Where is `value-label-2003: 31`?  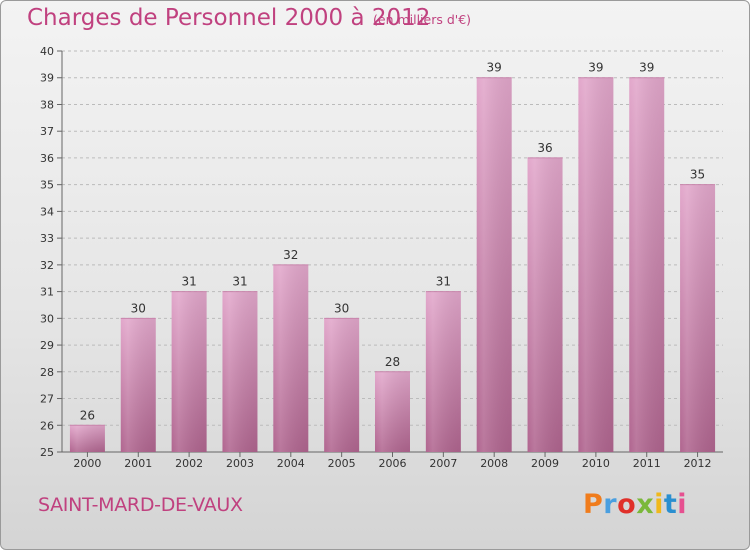
value-label-2003: 31 is located at coordinates (239, 282).